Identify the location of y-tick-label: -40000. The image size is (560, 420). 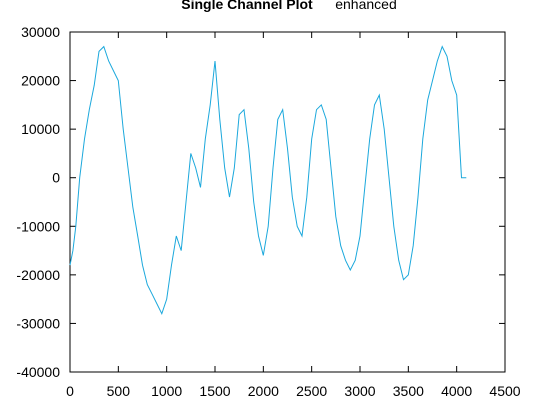
(38, 372).